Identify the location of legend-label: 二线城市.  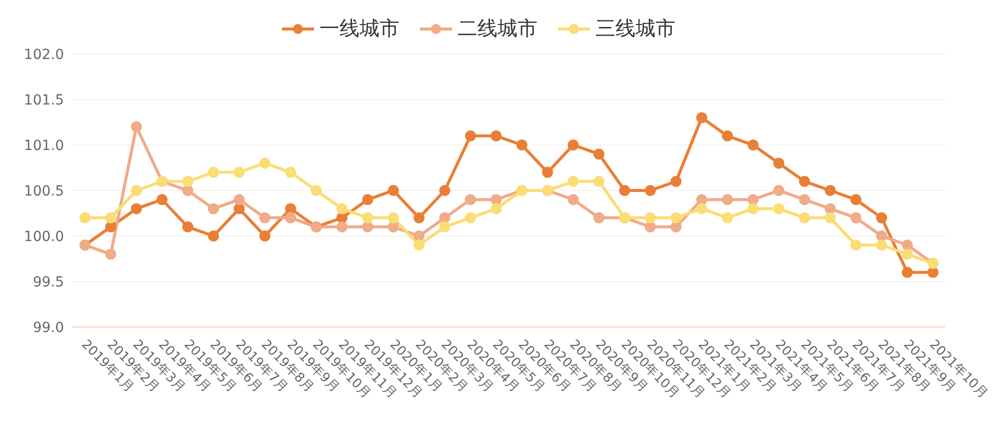
(498, 28).